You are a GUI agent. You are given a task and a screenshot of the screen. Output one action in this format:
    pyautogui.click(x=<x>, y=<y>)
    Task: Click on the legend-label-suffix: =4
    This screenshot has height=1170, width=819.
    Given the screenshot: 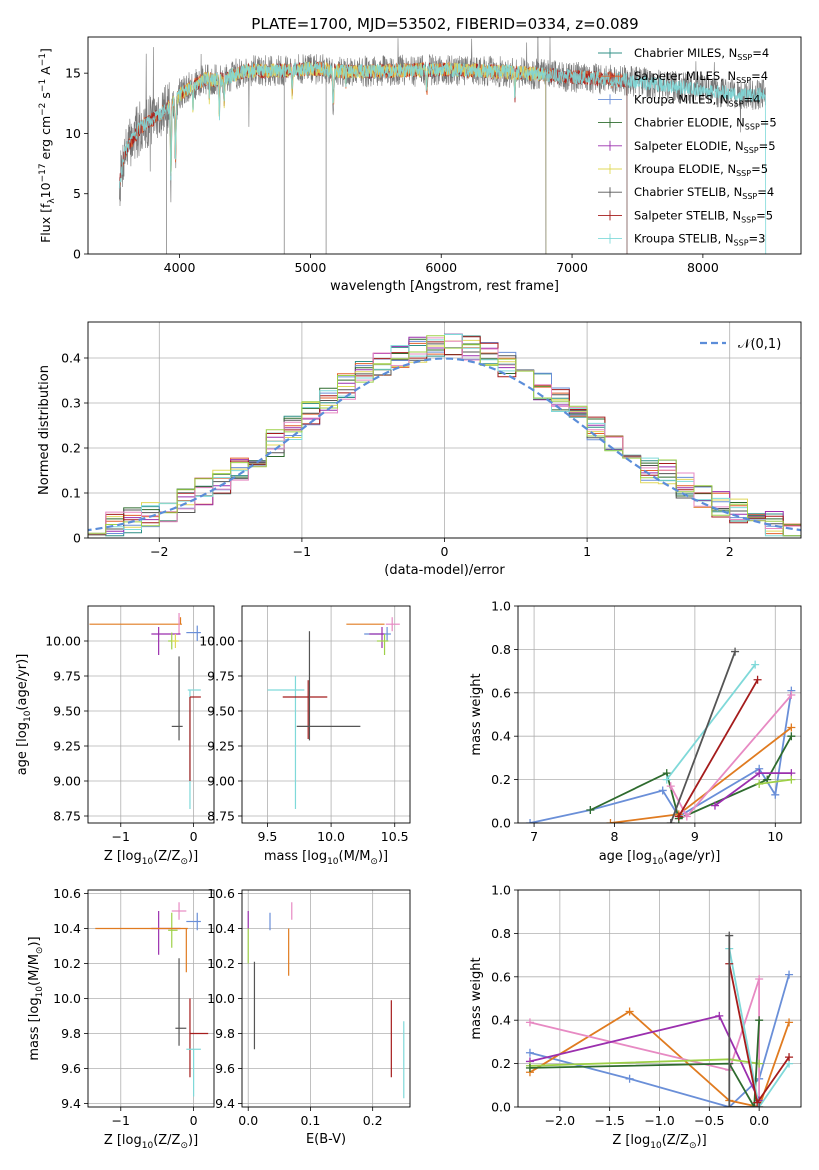 What is the action you would take?
    pyautogui.click(x=765, y=192)
    